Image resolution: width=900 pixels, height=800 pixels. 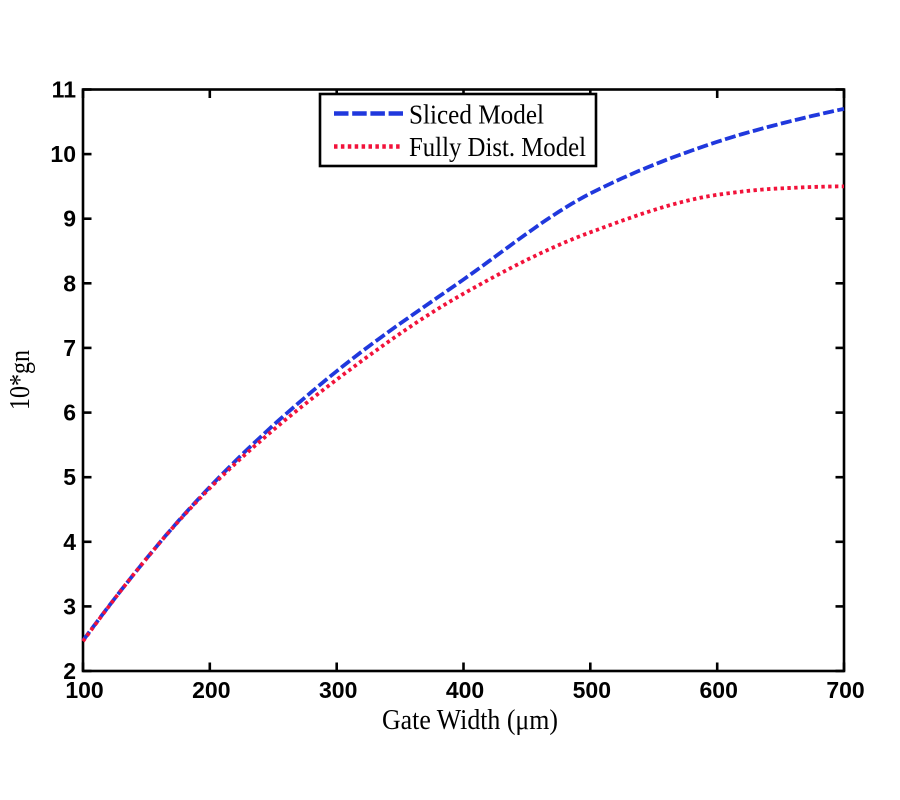 What do you see at coordinates (211, 690) in the screenshot?
I see `svg-text: 200` at bounding box center [211, 690].